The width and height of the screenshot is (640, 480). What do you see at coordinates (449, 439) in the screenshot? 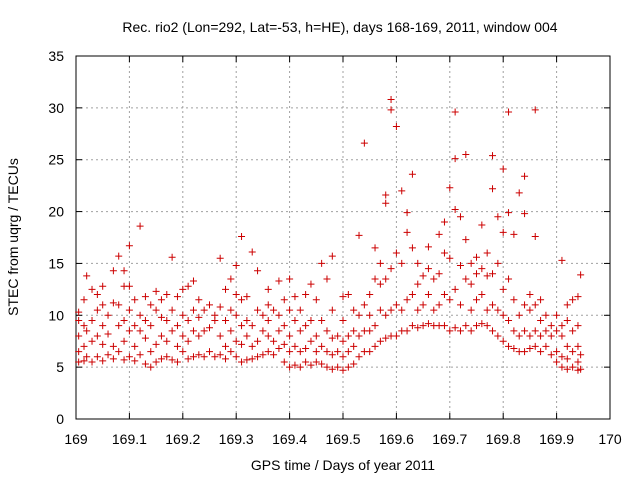
I see `x-tick-label: 169.7` at bounding box center [449, 439].